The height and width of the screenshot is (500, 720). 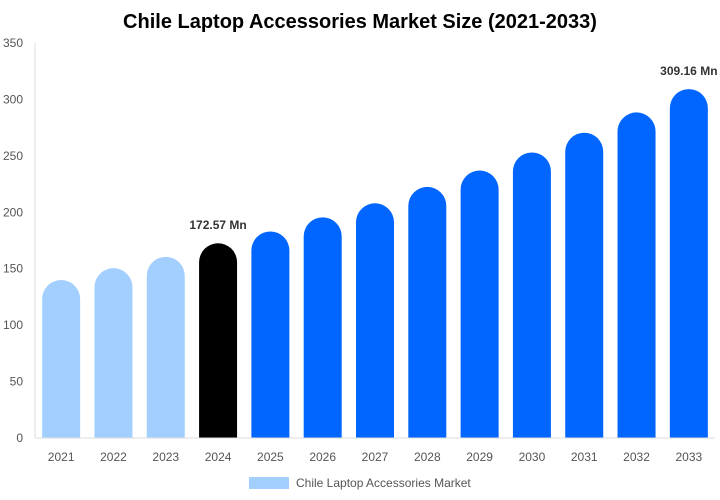 I want to click on bar-2028, so click(x=427, y=312).